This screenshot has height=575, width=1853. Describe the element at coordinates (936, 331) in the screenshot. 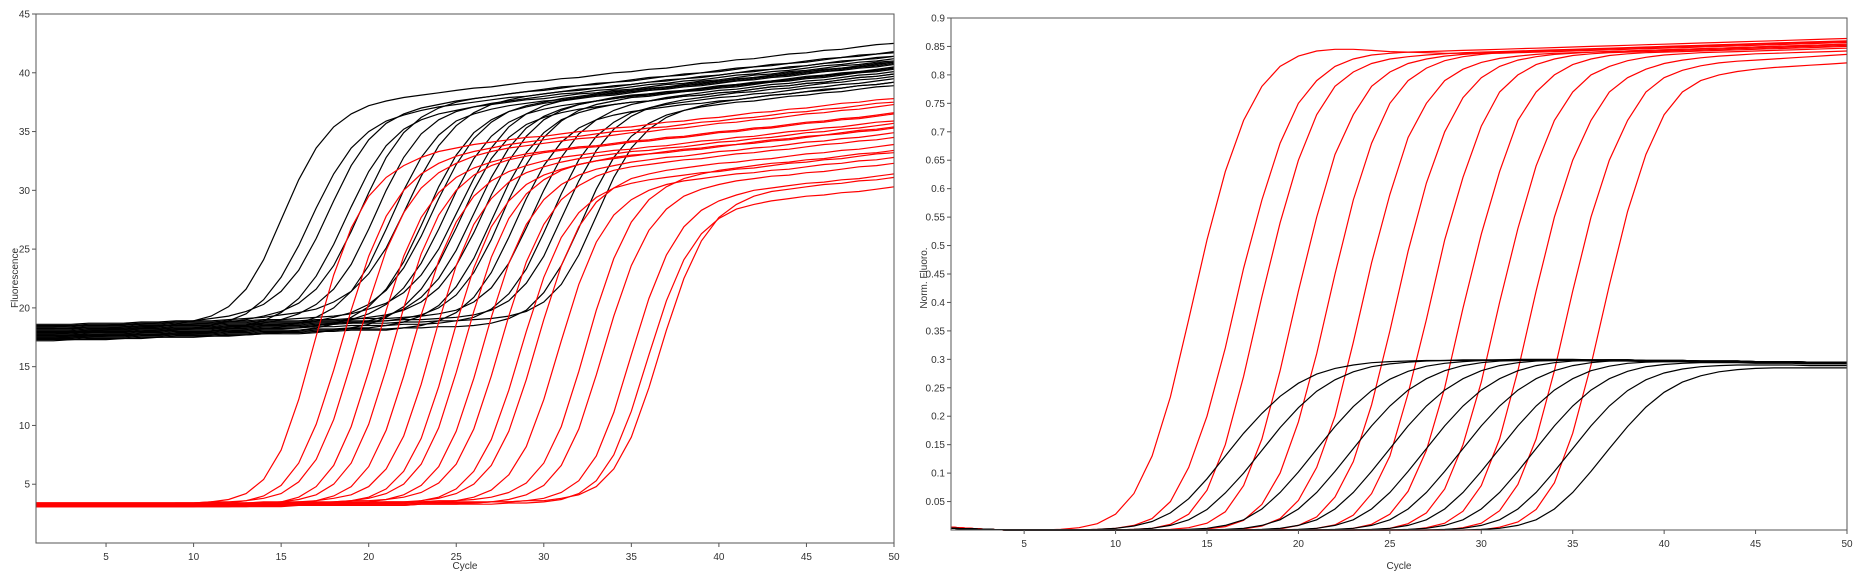

I see `y-tick-label: 0.35` at that location.